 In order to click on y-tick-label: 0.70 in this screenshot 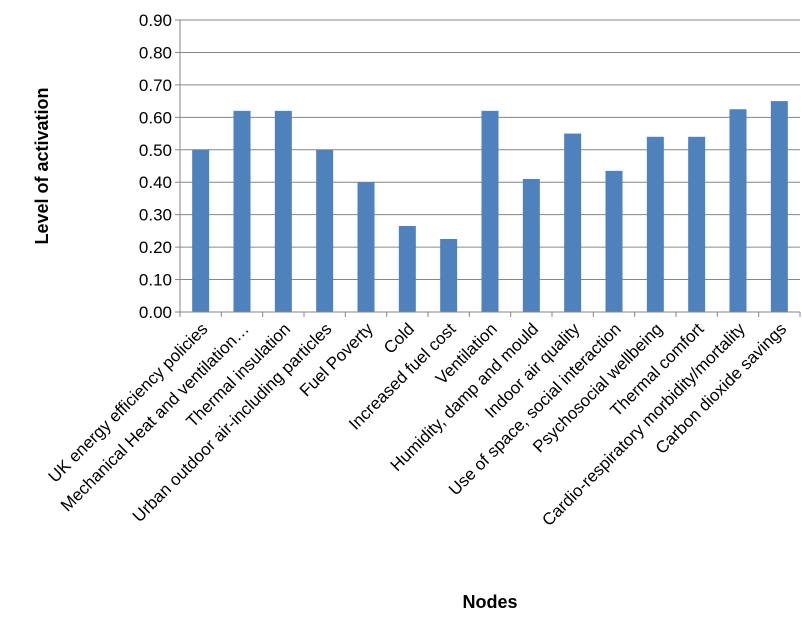, I will do `click(155, 85)`.